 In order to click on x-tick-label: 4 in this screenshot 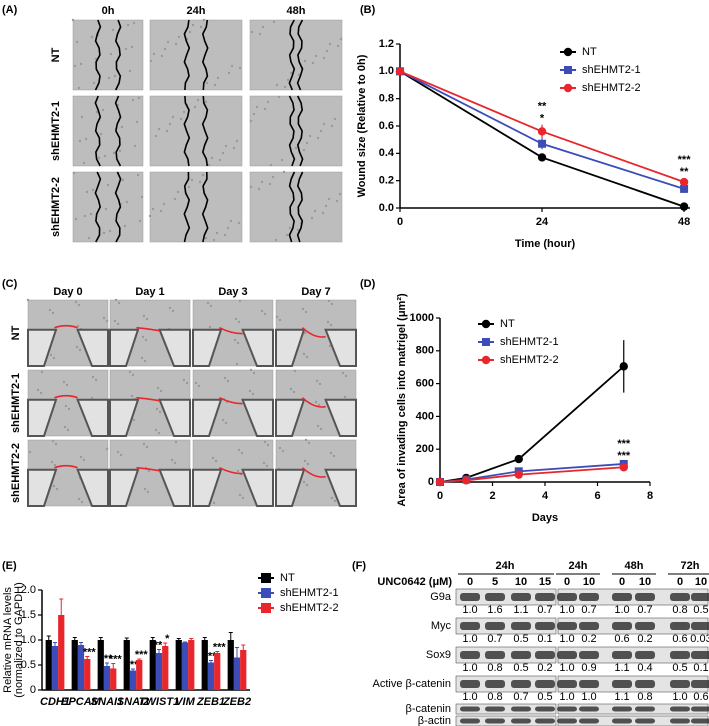, I will do `click(545, 496)`.